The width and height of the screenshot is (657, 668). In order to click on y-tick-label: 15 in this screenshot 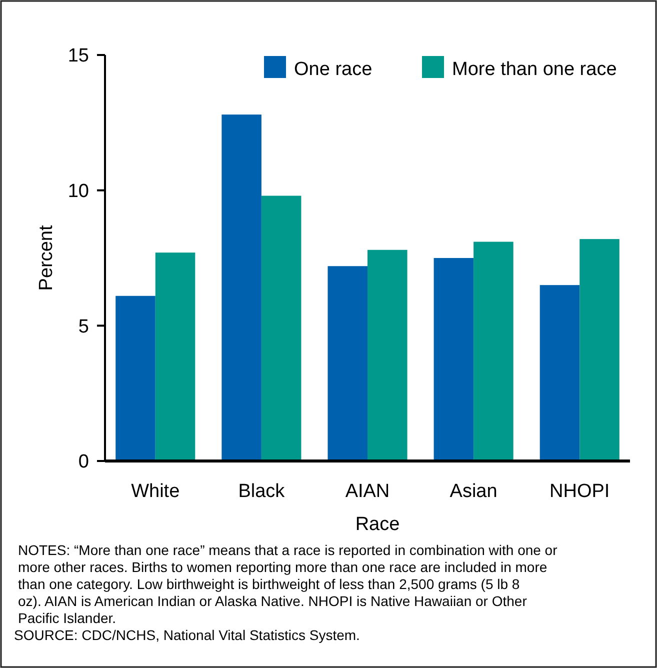, I will do `click(78, 56)`.